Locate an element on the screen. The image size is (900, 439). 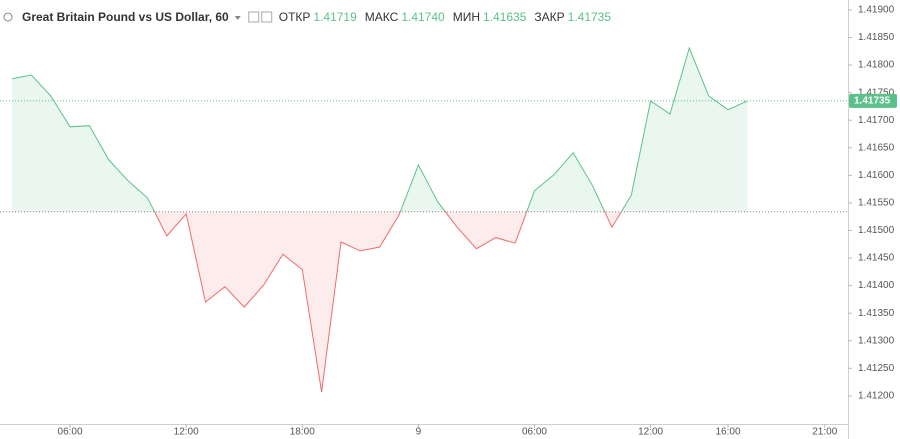
y-tick-label: 1.41200 is located at coordinates (876, 396).